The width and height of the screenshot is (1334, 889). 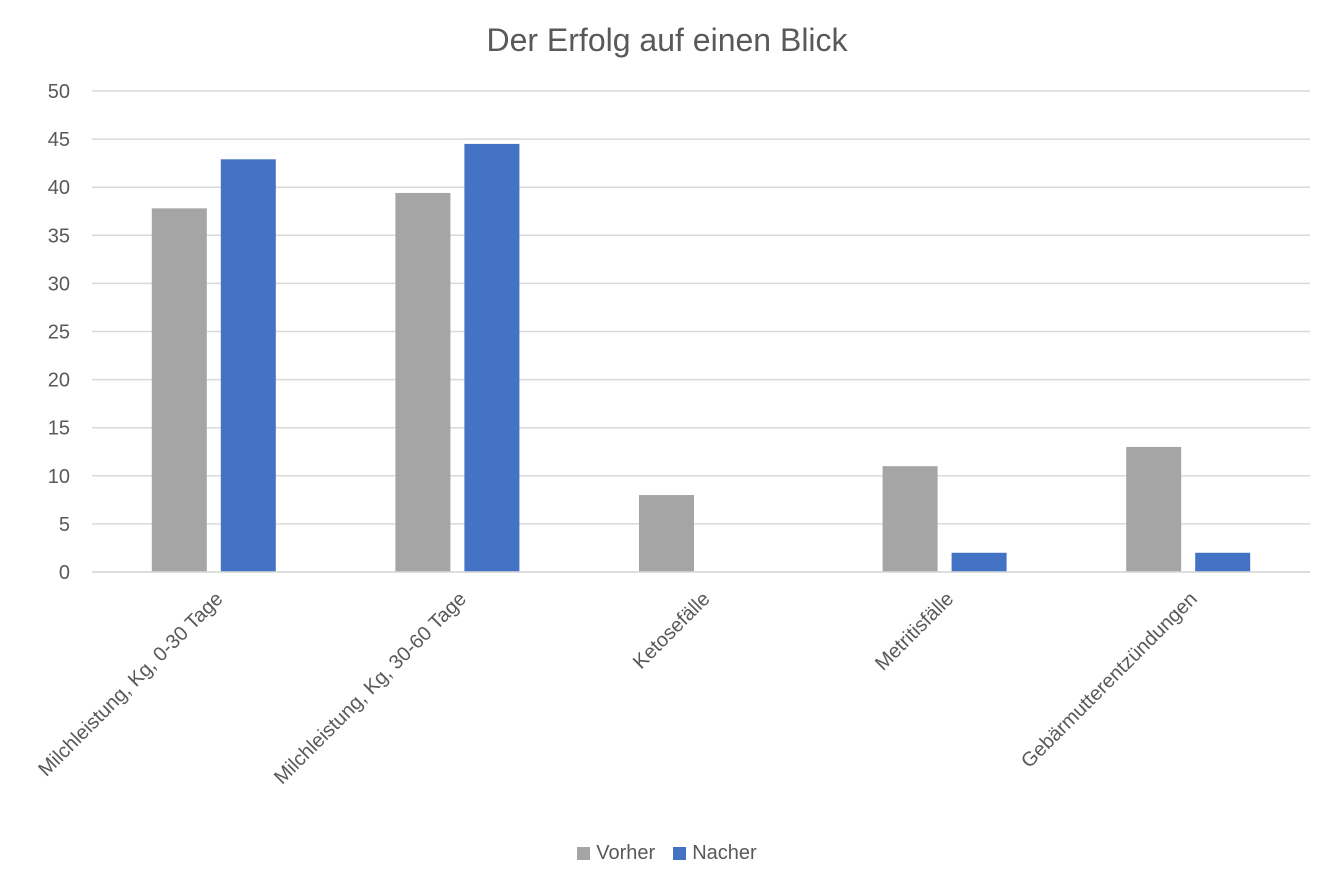 What do you see at coordinates (667, 40) in the screenshot?
I see `chart-title: Der Erfolg auf einen Blick` at bounding box center [667, 40].